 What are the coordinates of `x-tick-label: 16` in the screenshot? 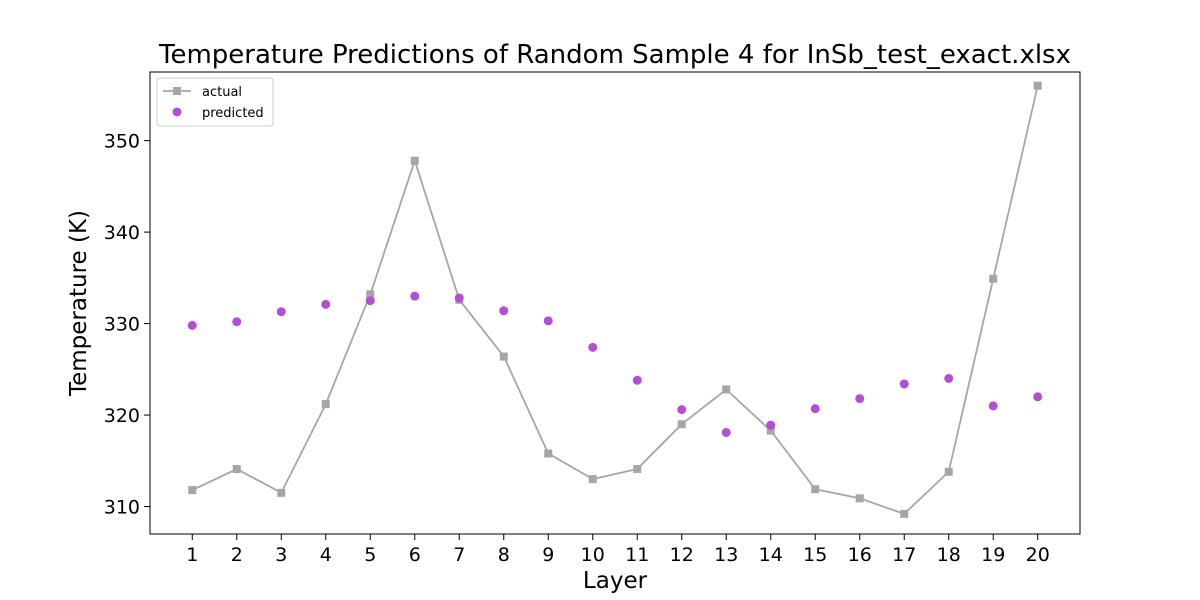 It's located at (860, 555).